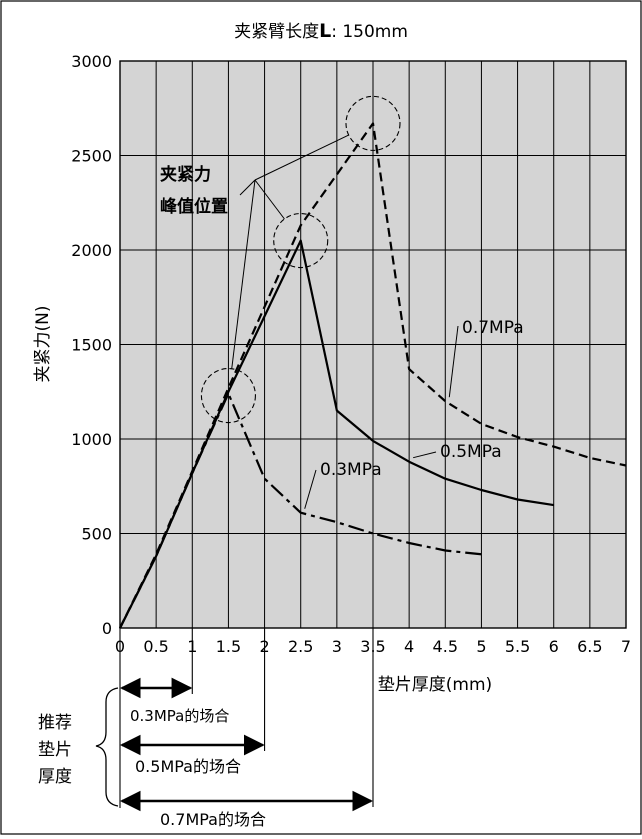 The height and width of the screenshot is (839, 642). Describe the element at coordinates (107, 747) in the screenshot. I see `recommend-brace` at that location.